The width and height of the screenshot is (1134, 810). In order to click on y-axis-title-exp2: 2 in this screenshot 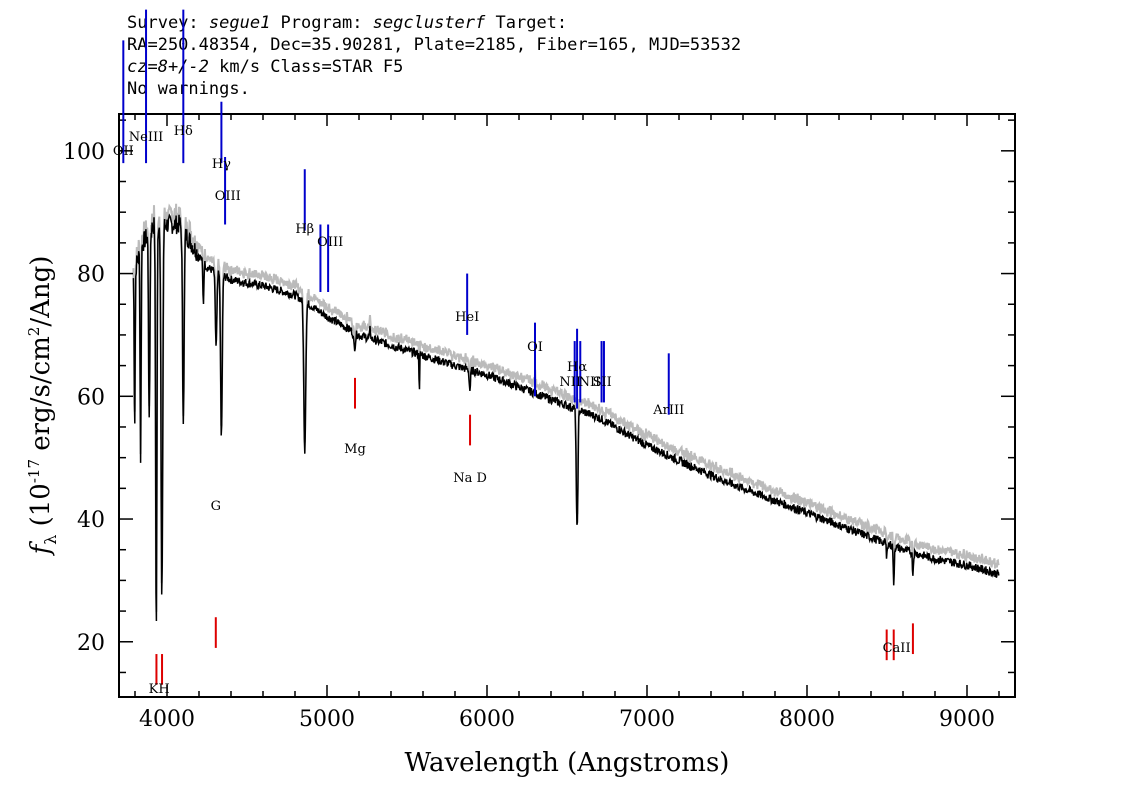, I will do `click(34, 332)`.